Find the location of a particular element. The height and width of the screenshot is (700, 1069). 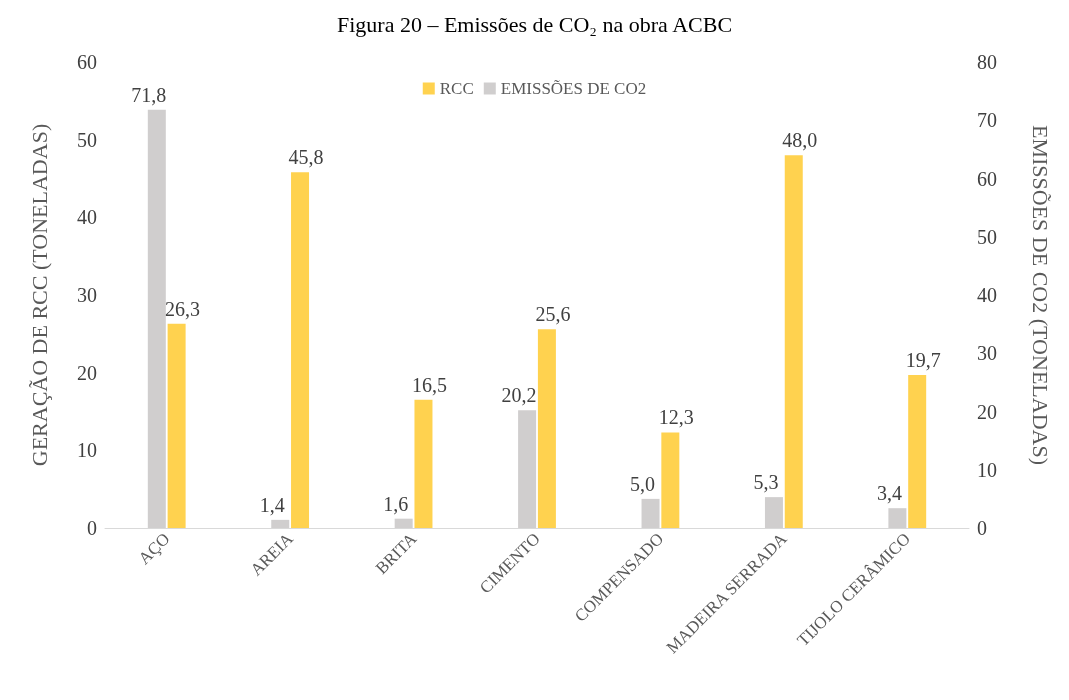

data-label: 45,8 is located at coordinates (306, 157).